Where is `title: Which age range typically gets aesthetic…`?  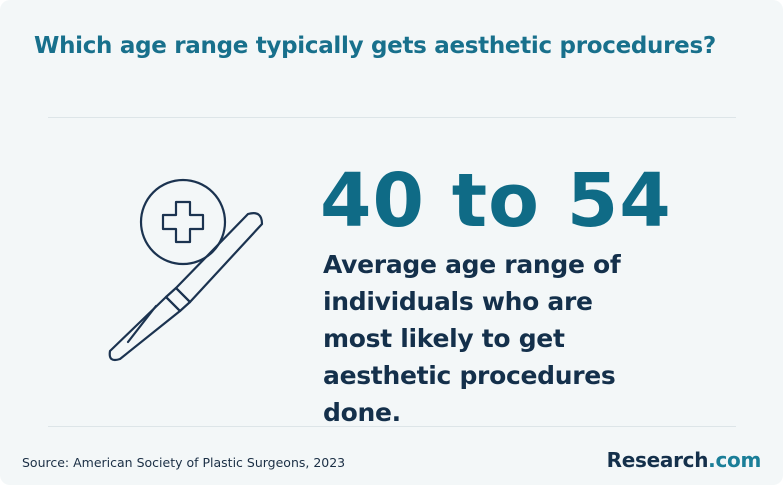 title: Which age range typically gets aesthetic… is located at coordinates (375, 46).